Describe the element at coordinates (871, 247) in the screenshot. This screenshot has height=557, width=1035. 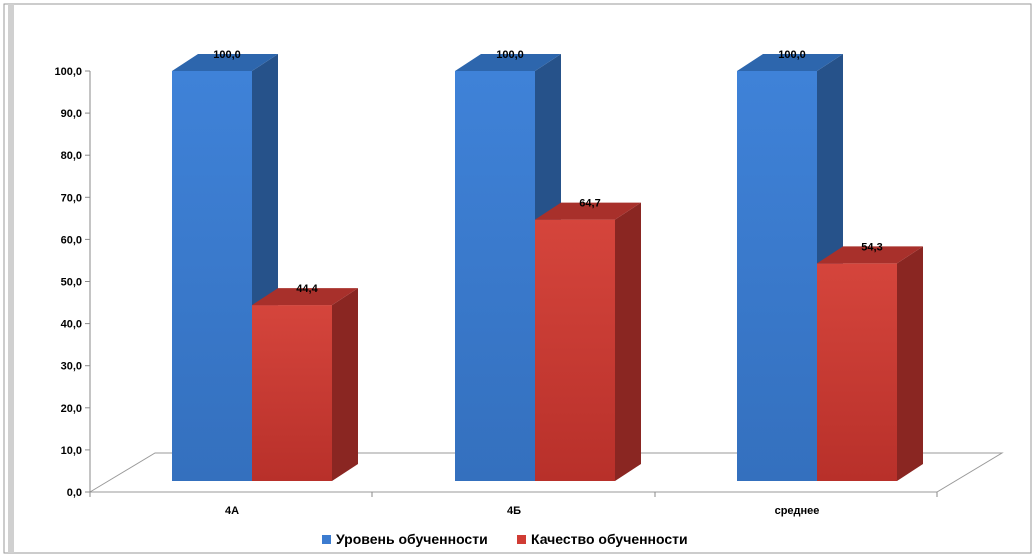
I see `data-label-1-2: 54,3` at that location.